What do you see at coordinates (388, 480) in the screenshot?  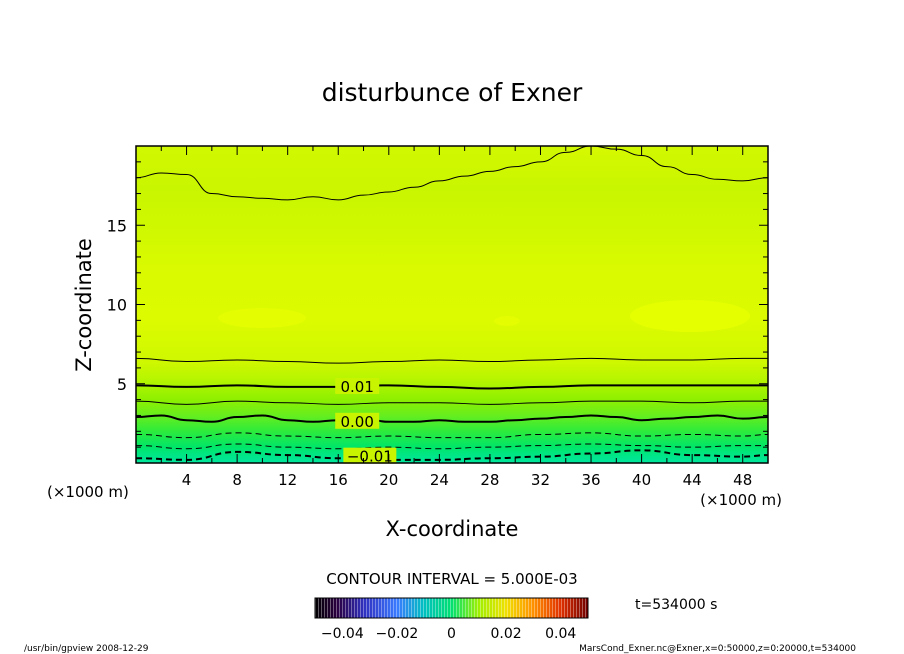 I see `x-tick-label-20: 20` at bounding box center [388, 480].